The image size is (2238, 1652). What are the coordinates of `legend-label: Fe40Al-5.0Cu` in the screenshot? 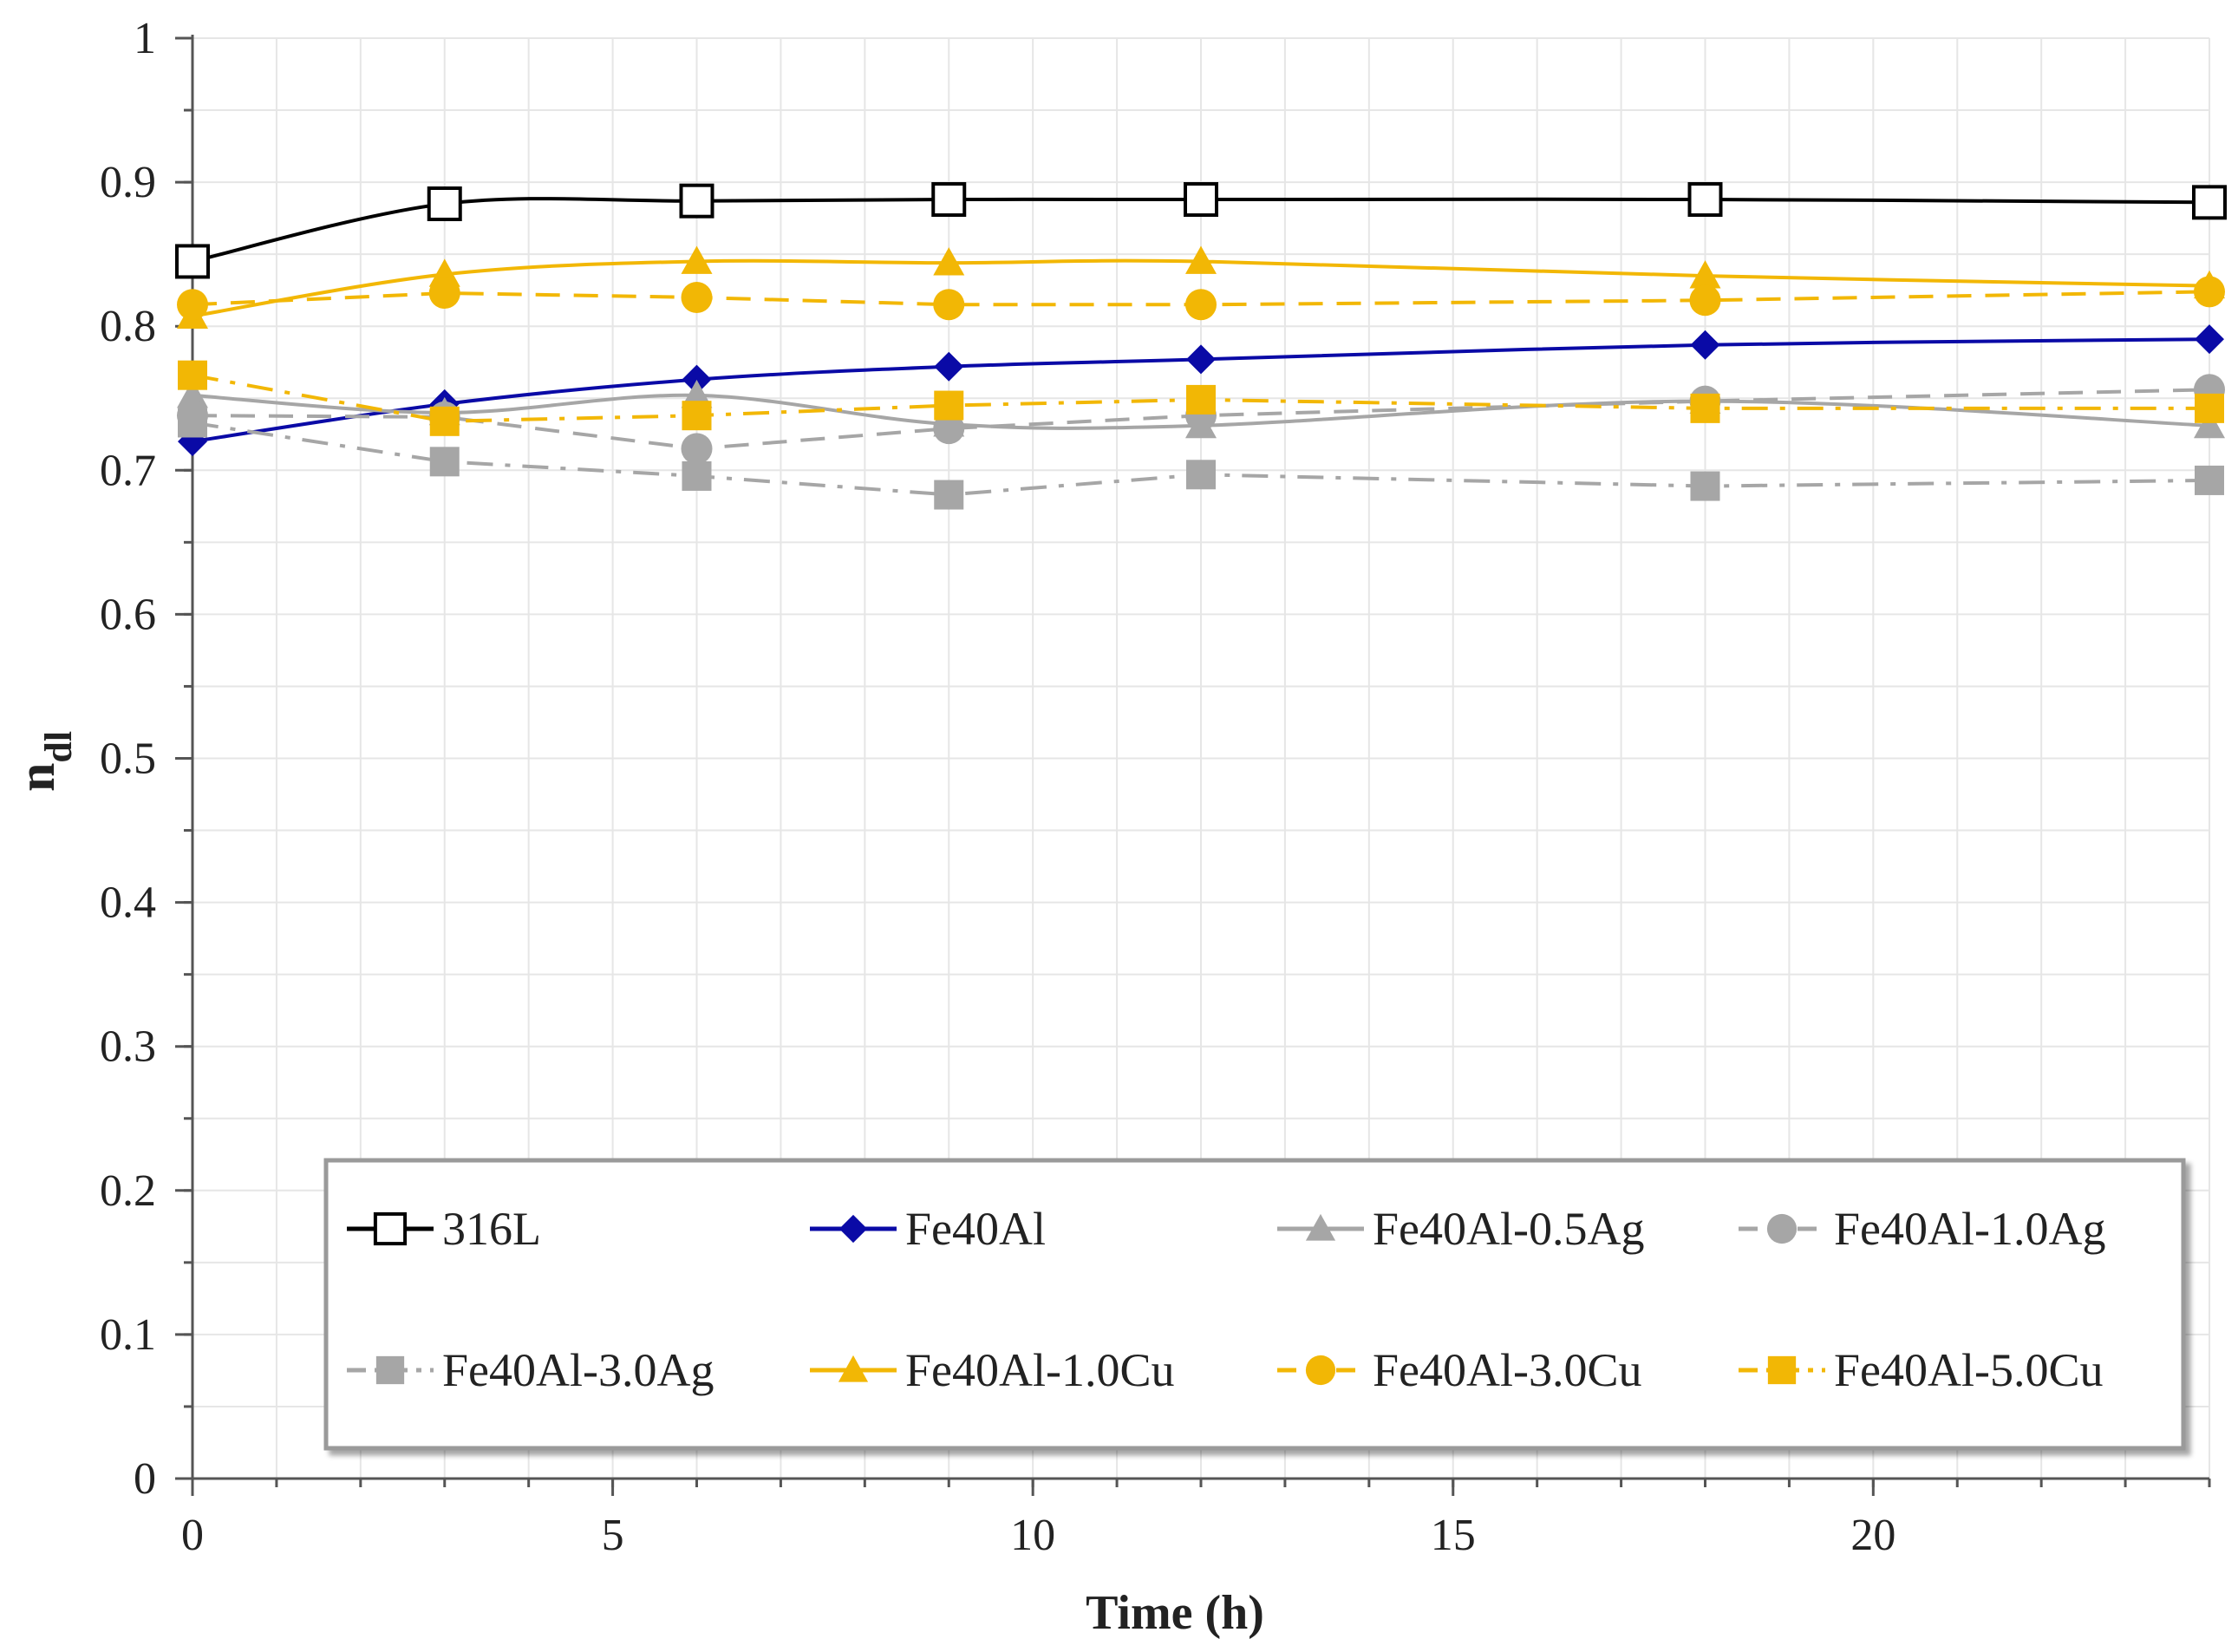 It's located at (1969, 1370).